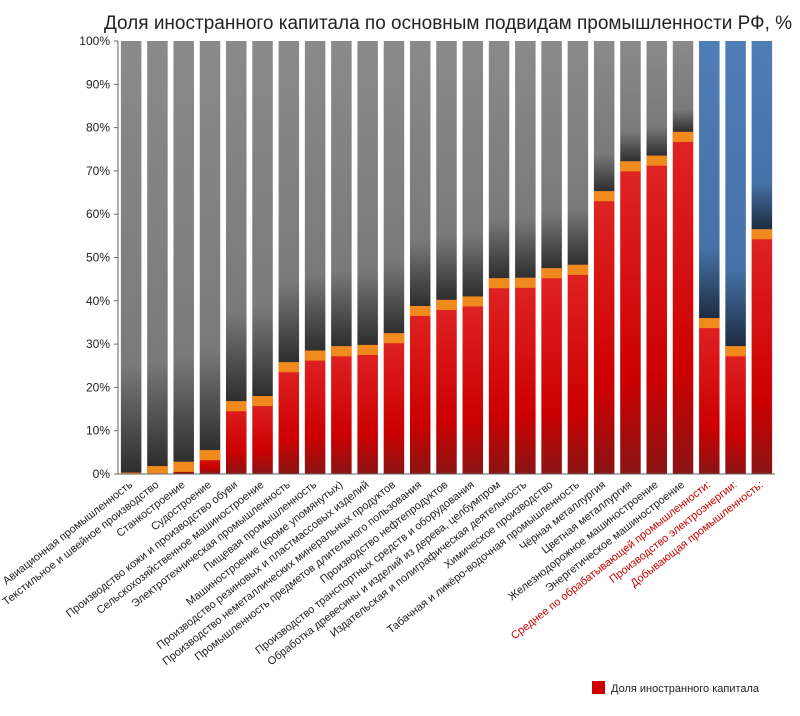 This screenshot has height=716, width=800. What do you see at coordinates (94, 41) in the screenshot?
I see `y-tick-label: 100%` at bounding box center [94, 41].